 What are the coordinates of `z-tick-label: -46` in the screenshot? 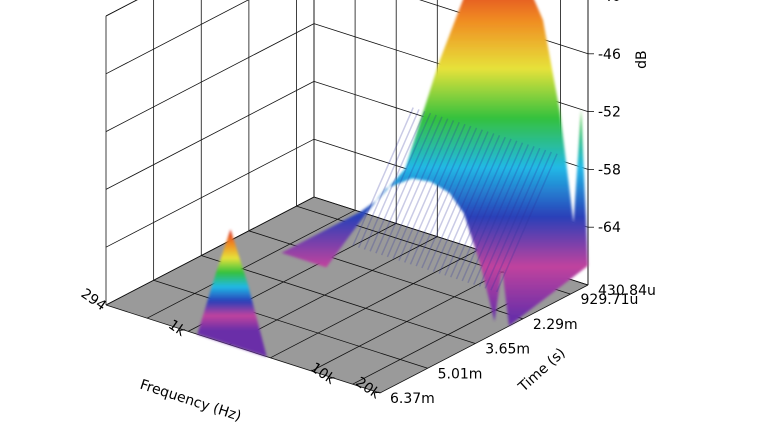 It's located at (609, 55).